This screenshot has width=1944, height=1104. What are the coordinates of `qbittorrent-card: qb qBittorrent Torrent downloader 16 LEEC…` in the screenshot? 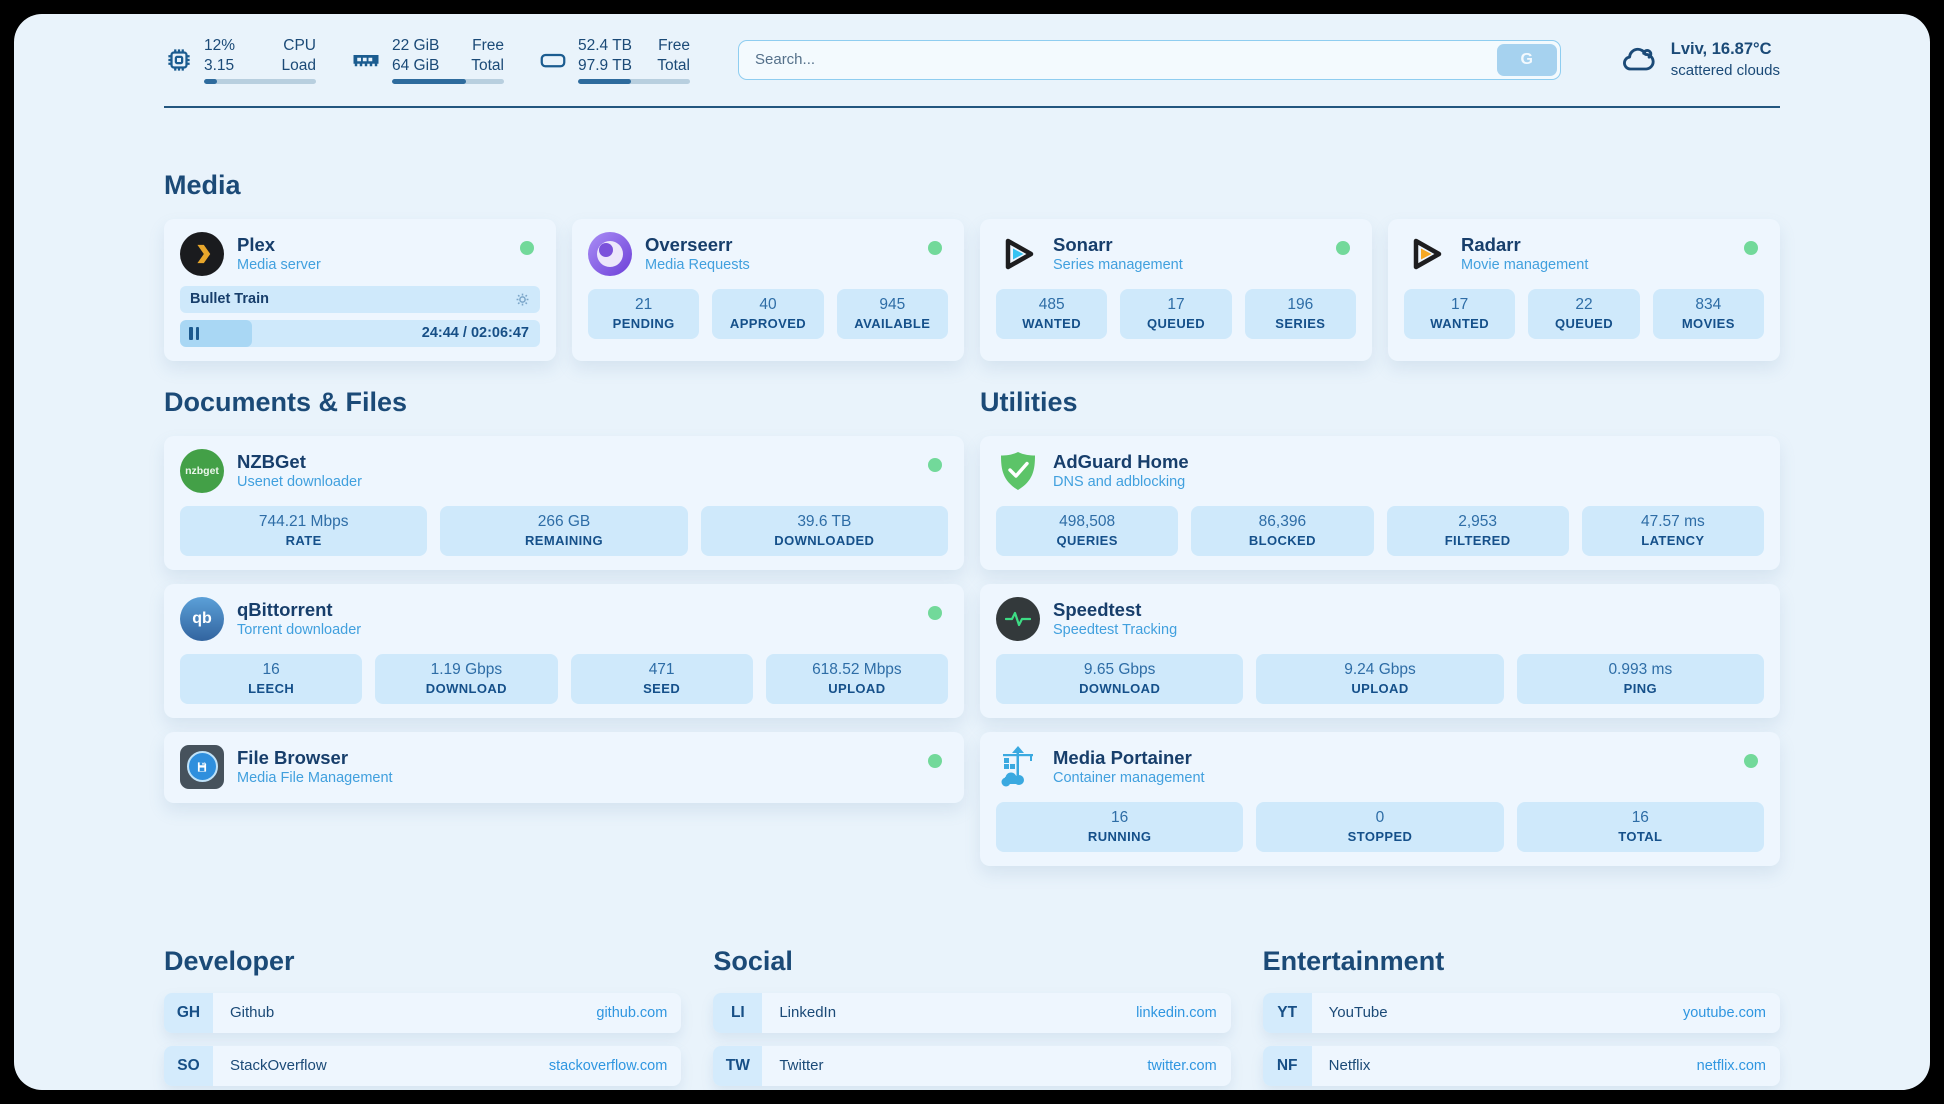 It's located at (564, 650).